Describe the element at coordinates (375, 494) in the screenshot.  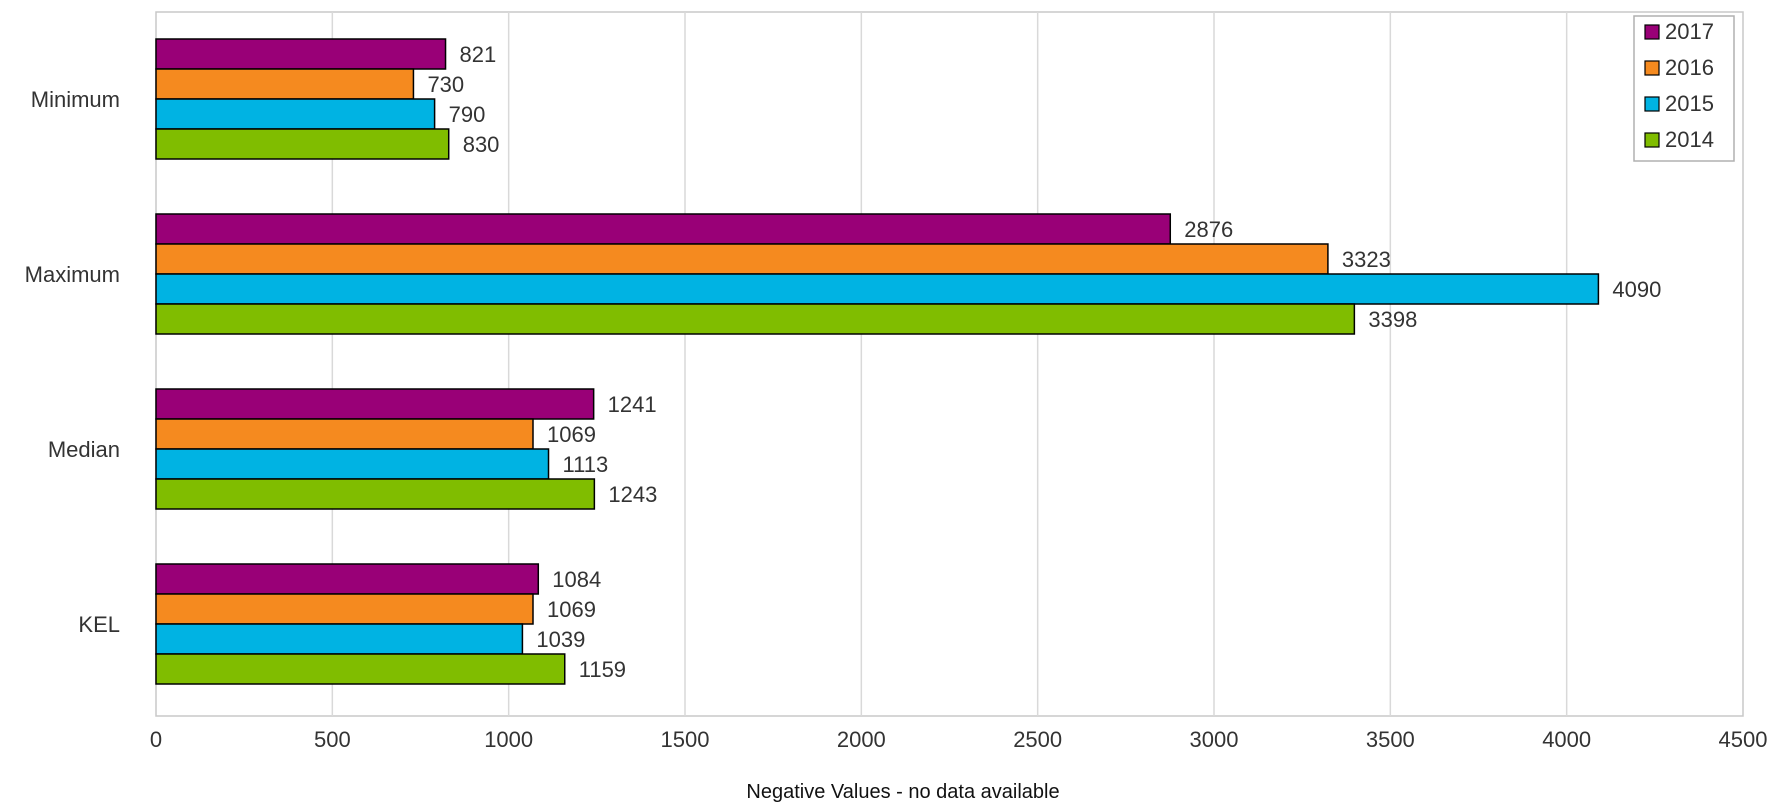
I see `bar-2014-median` at that location.